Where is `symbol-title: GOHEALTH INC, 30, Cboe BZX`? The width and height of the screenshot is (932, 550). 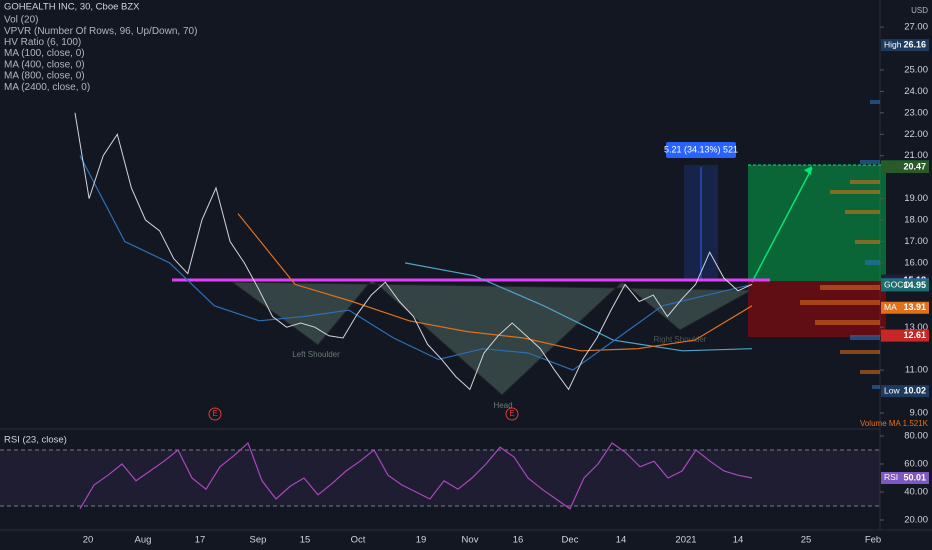
symbol-title: GOHEALTH INC, 30, Cboe BZX is located at coordinates (72, 7).